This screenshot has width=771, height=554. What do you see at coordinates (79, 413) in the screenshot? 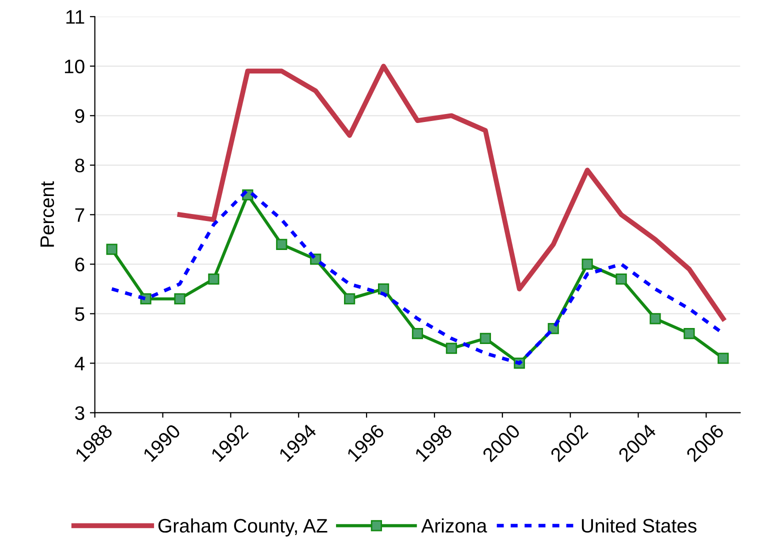
I see `y-tick-label: 3` at bounding box center [79, 413].